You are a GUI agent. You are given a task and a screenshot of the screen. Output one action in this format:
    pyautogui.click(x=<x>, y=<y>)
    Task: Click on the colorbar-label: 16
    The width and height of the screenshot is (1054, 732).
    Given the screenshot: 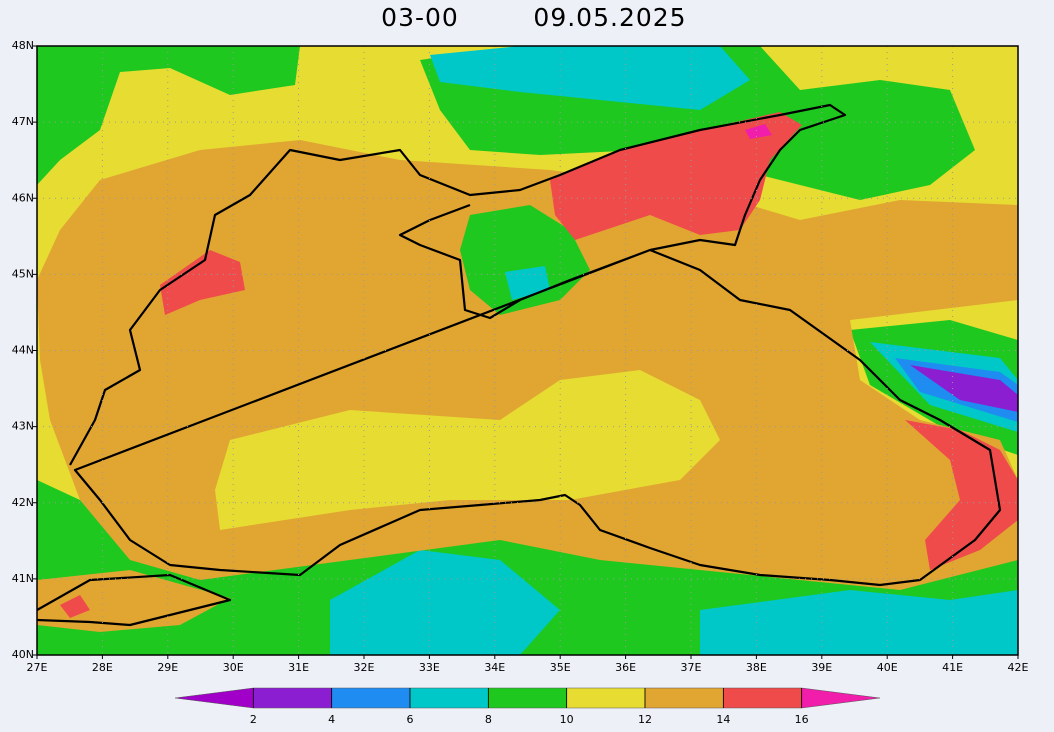 What is the action you would take?
    pyautogui.click(x=802, y=719)
    